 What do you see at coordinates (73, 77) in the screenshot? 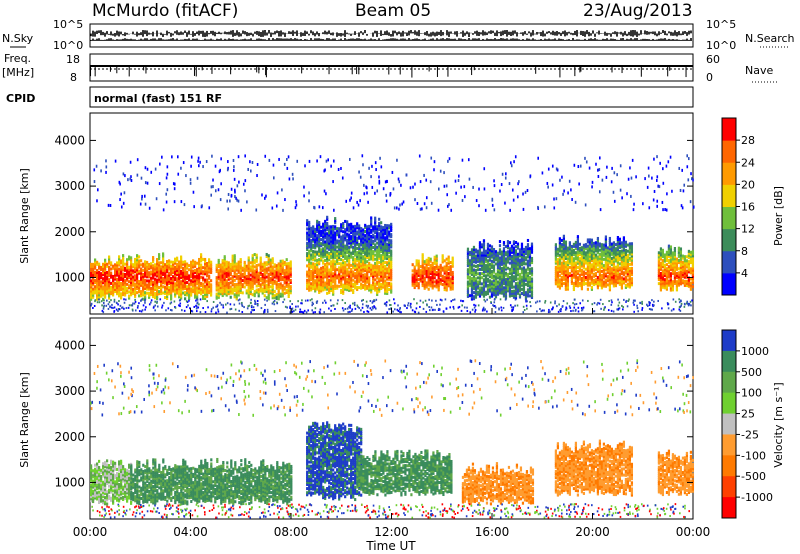
I see `freq-tick-bottom: 8` at bounding box center [73, 77].